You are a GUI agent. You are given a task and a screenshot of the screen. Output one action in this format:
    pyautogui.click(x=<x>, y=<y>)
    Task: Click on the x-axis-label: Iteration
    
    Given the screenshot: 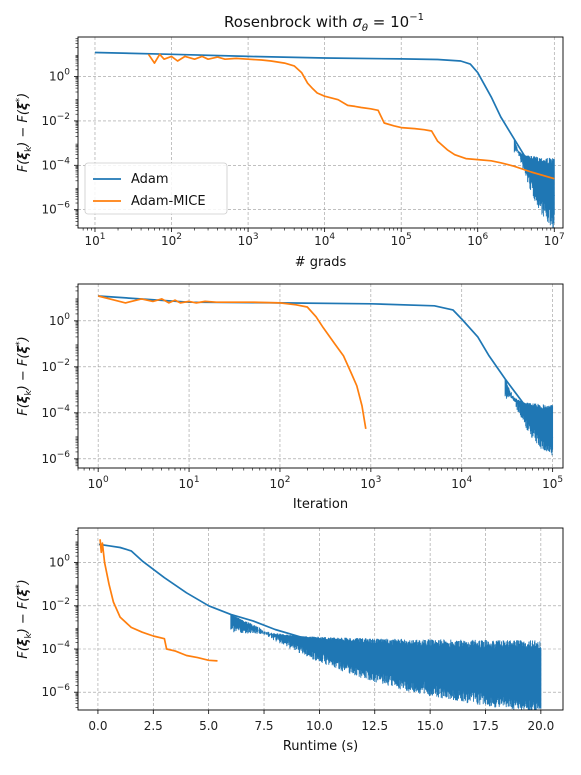 What is the action you would take?
    pyautogui.click(x=320, y=504)
    